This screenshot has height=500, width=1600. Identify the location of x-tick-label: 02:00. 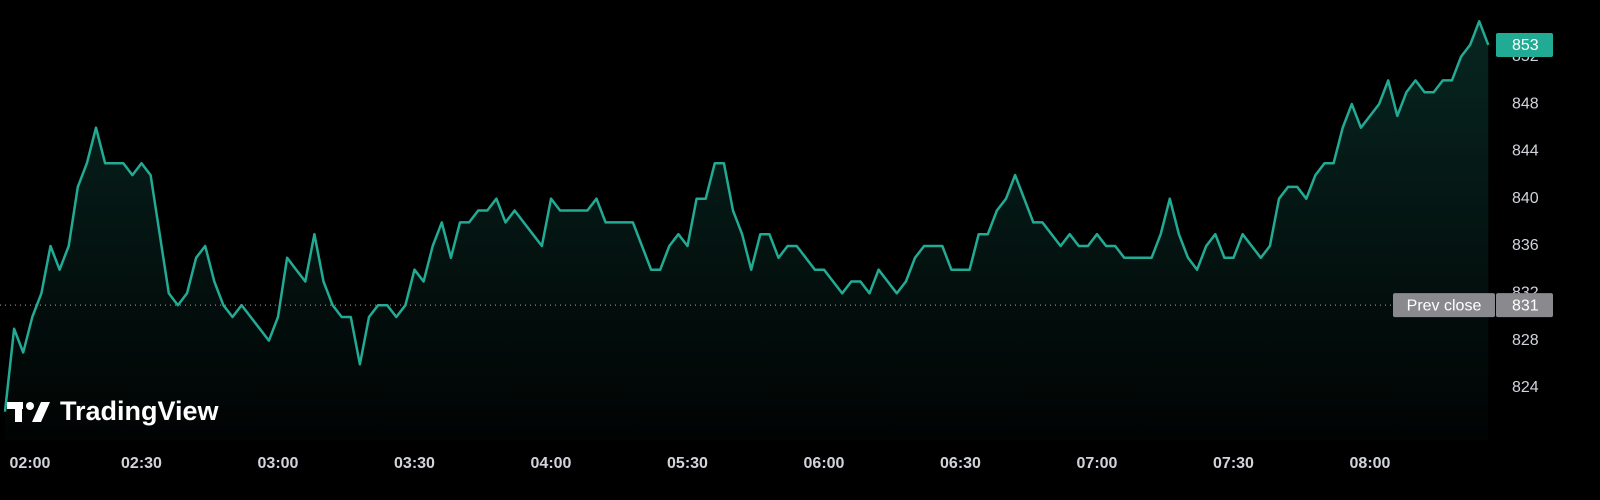
(30, 463).